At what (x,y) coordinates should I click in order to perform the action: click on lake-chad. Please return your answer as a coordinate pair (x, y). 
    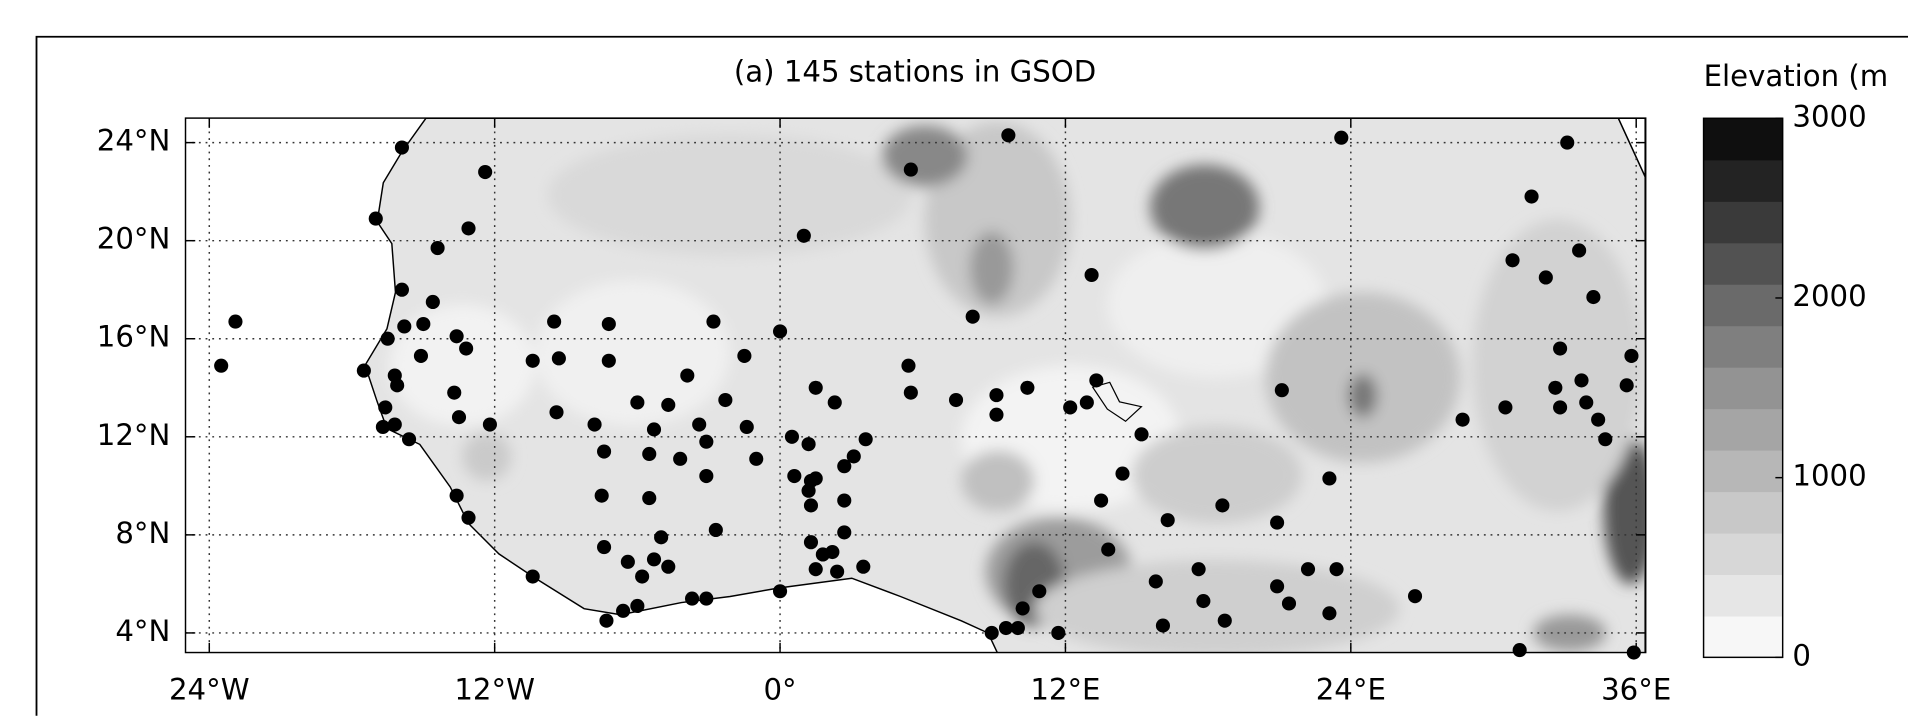
    Looking at the image, I should click on (1117, 402).